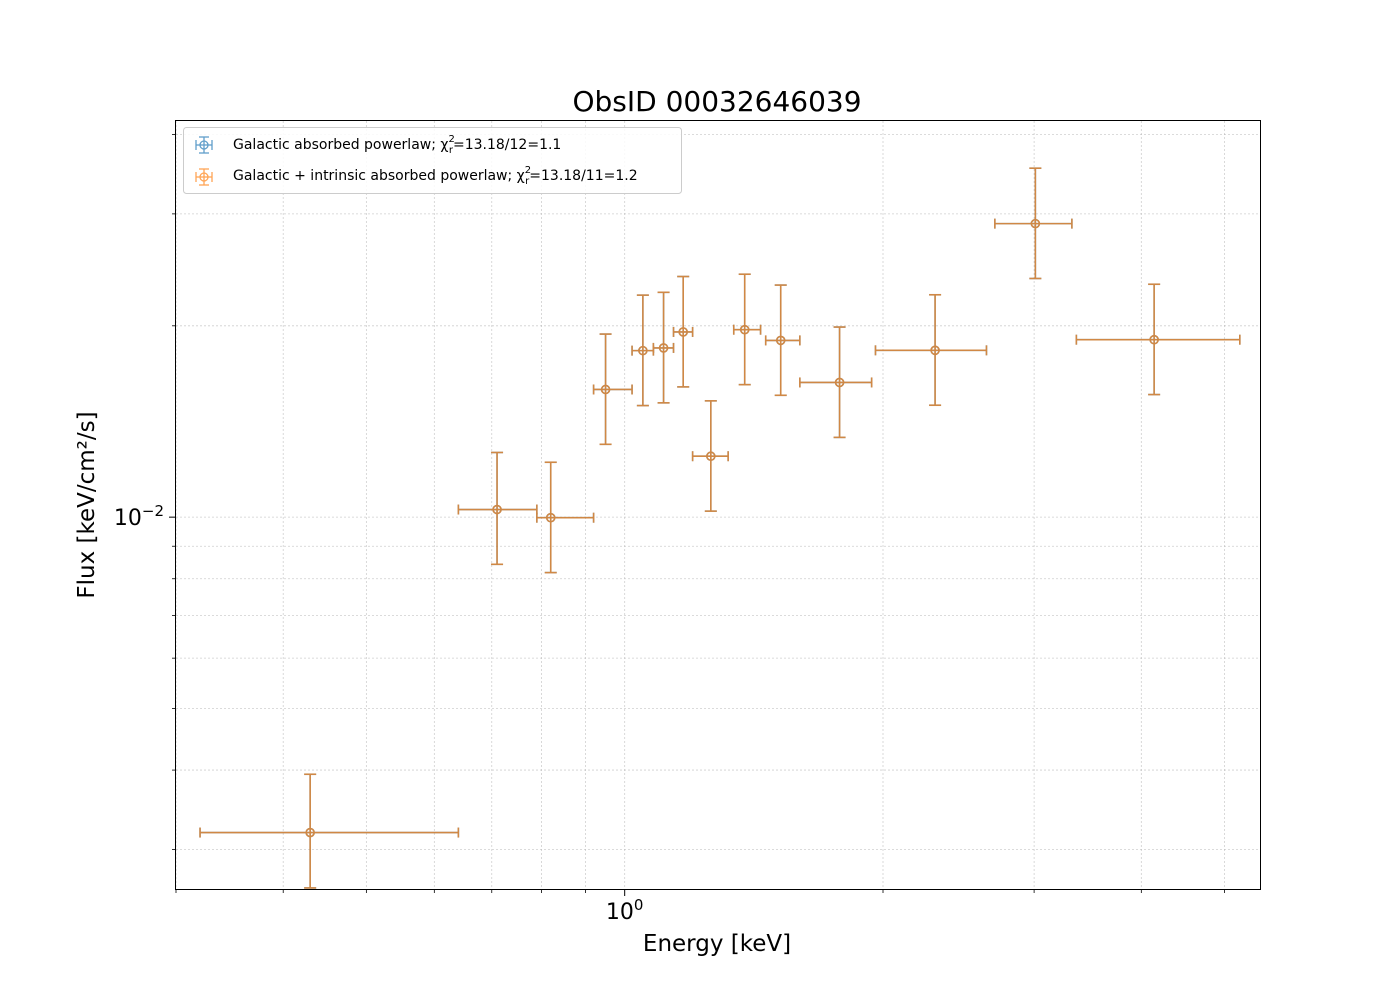 The width and height of the screenshot is (1400, 1000). I want to click on x-tick-label: 100, so click(625, 910).